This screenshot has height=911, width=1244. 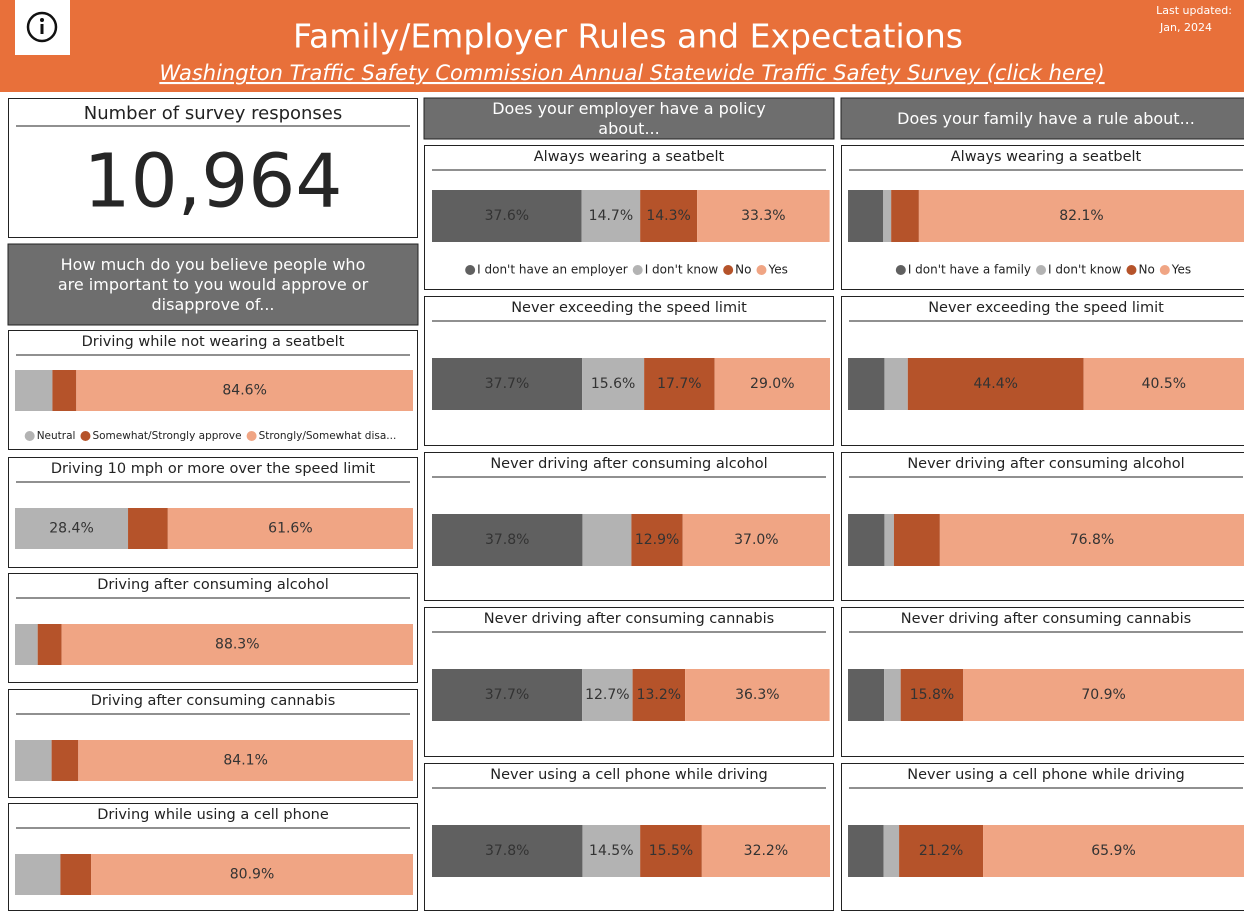 What do you see at coordinates (1181, 270) in the screenshot?
I see `legend-label: Yes` at bounding box center [1181, 270].